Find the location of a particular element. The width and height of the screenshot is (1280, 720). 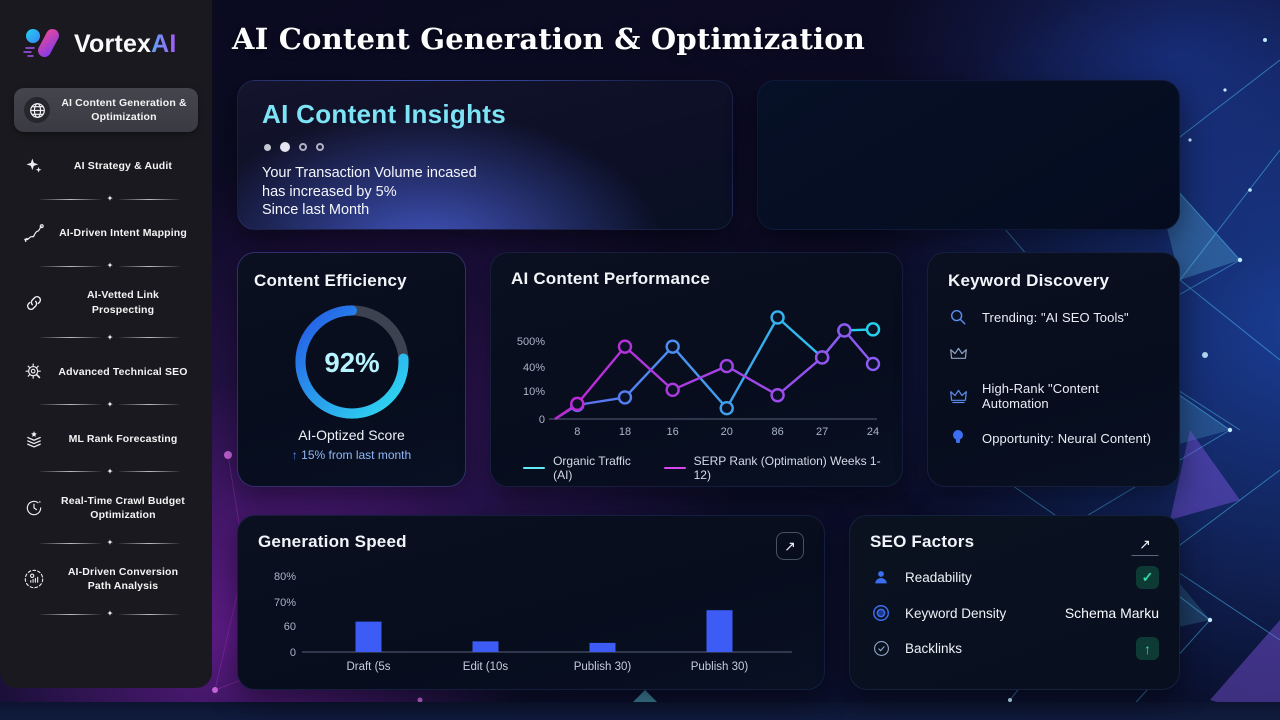

backlinks-trend-chip: ↑ is located at coordinates (1147, 648).